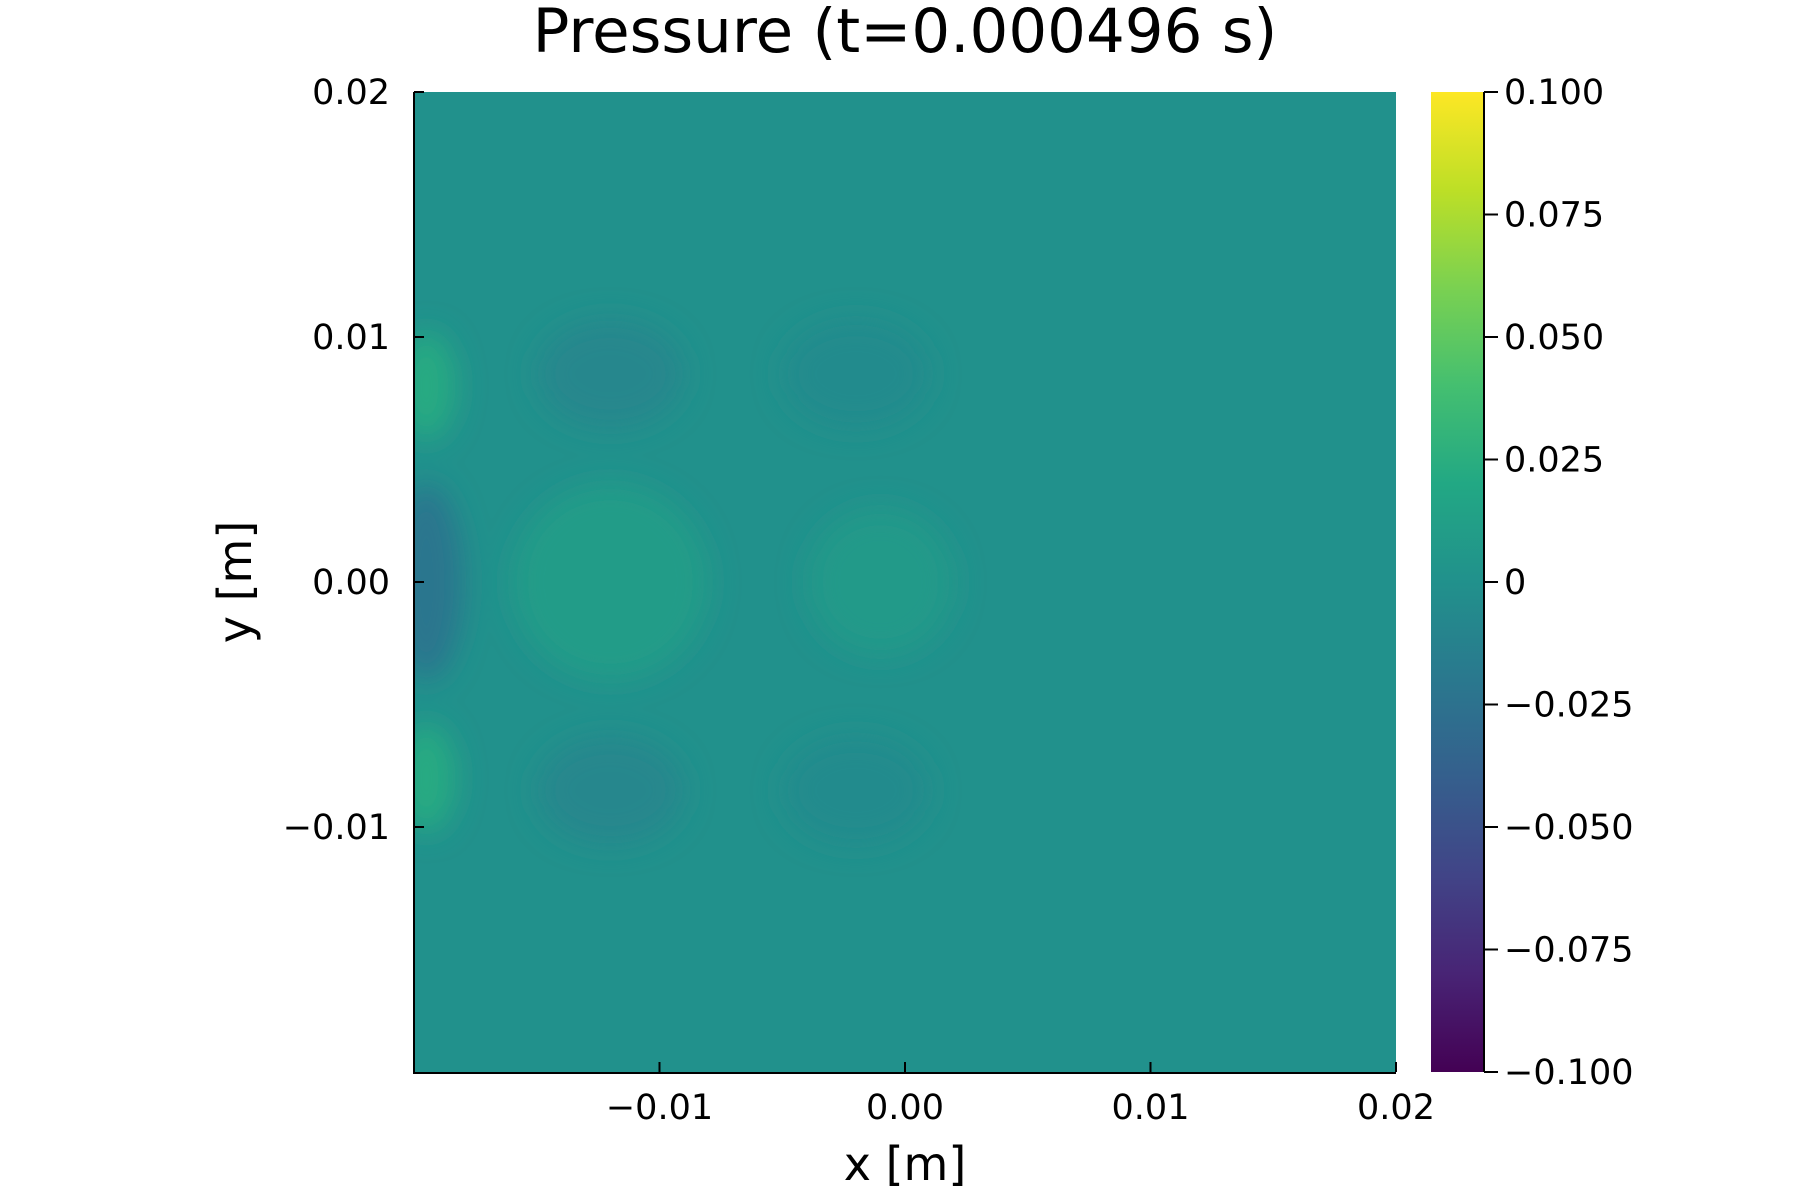  Describe the element at coordinates (336, 828) in the screenshot. I see `y-tick-label-0: −0.01` at that location.